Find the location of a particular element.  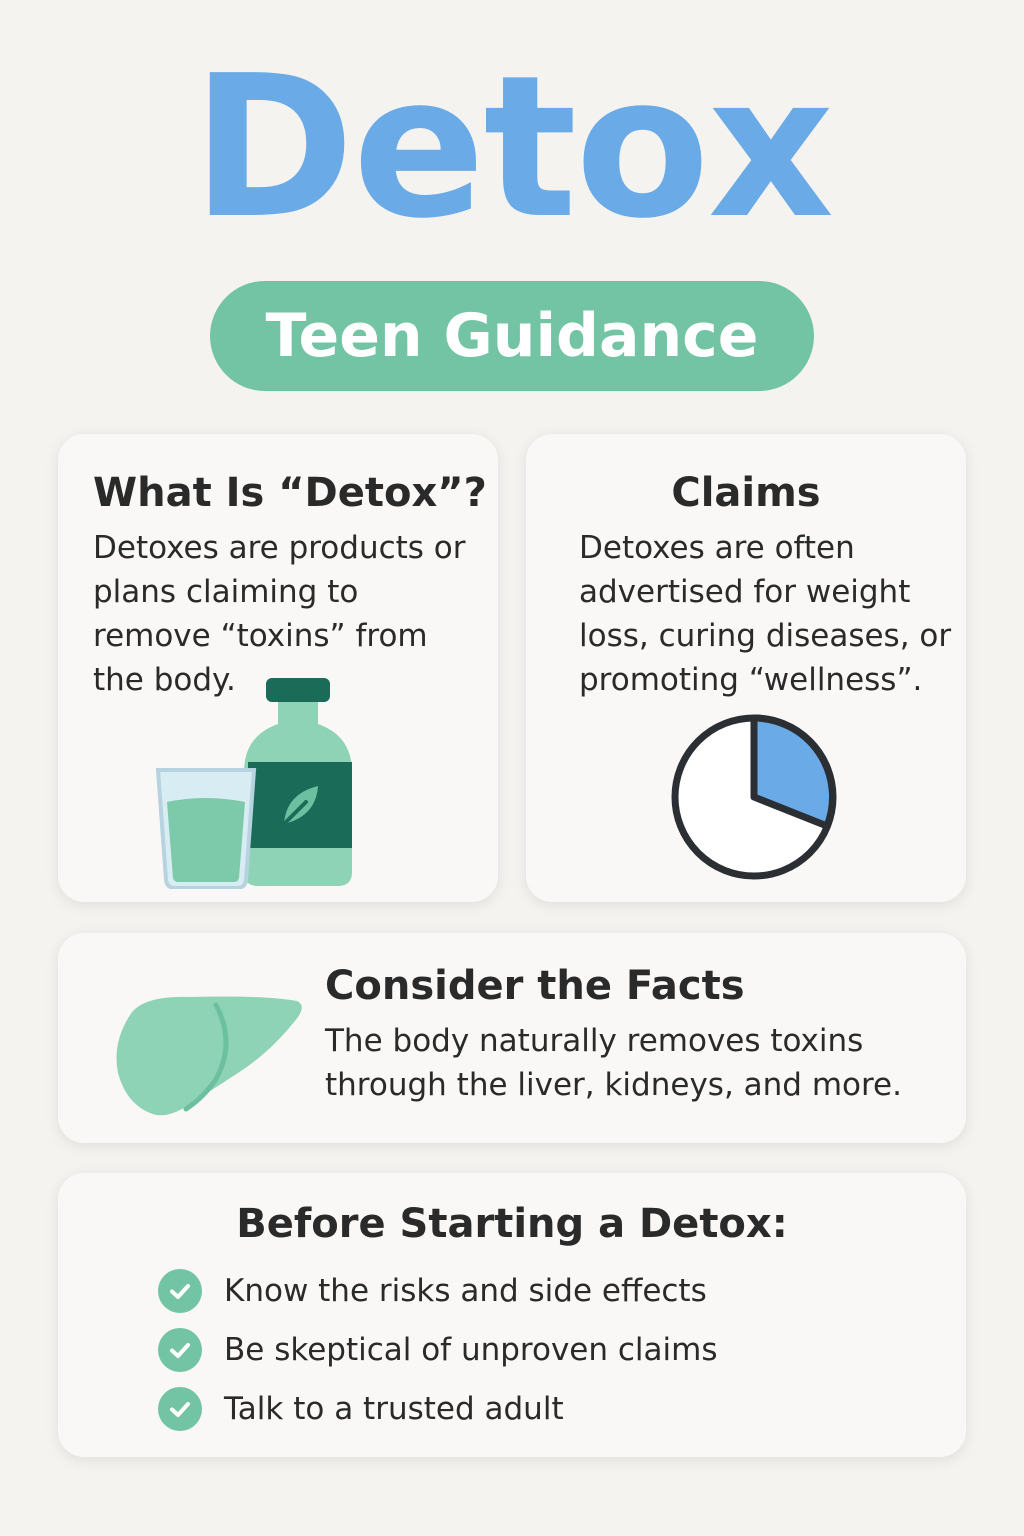

list-item: Know the risks and side effects is located at coordinates (438, 1290).